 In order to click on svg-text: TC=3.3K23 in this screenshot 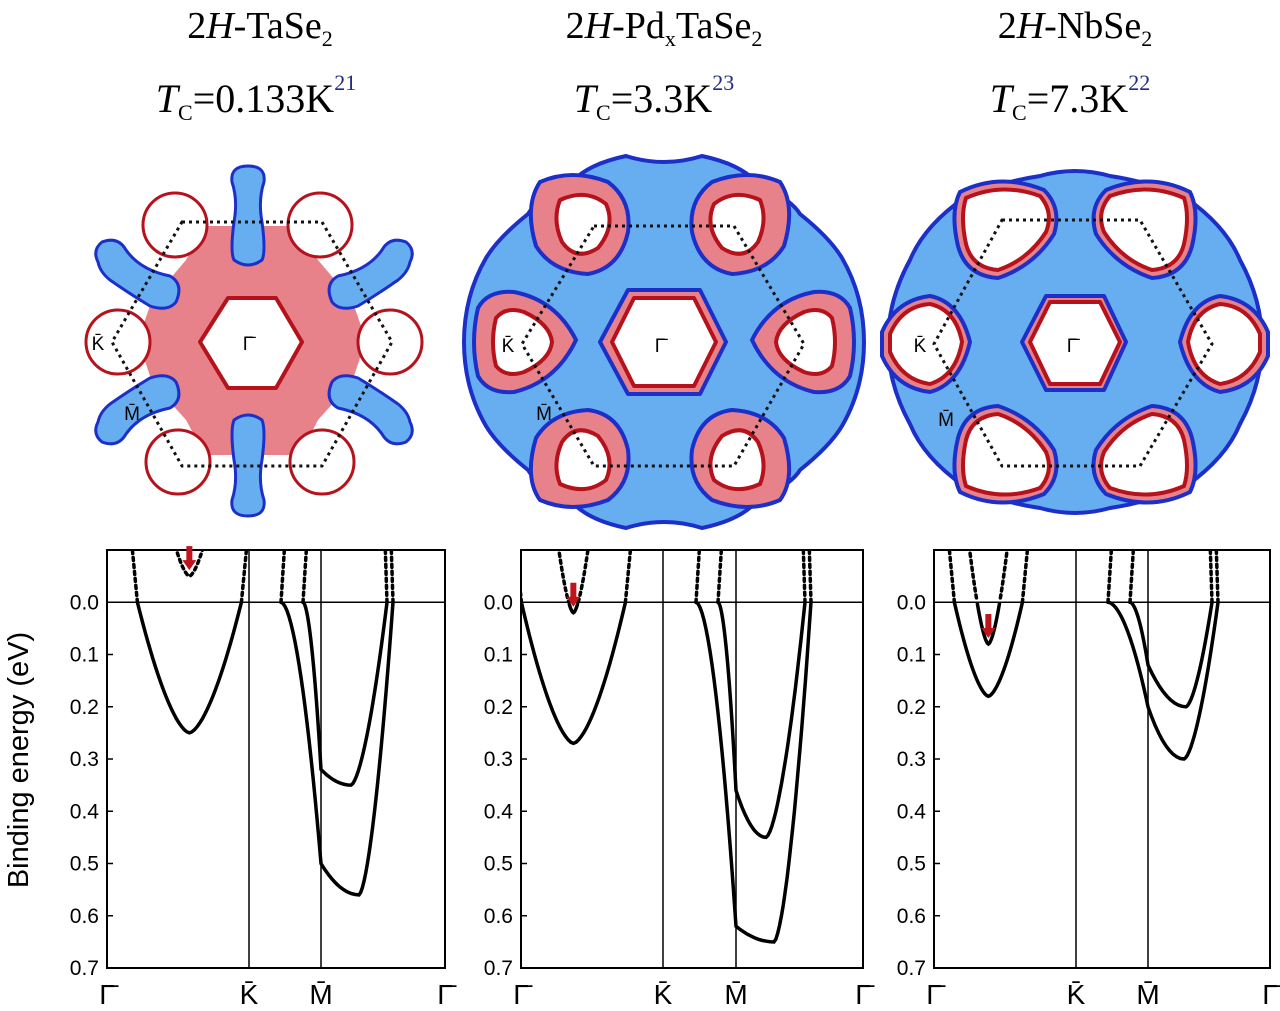, I will do `click(654, 97)`.